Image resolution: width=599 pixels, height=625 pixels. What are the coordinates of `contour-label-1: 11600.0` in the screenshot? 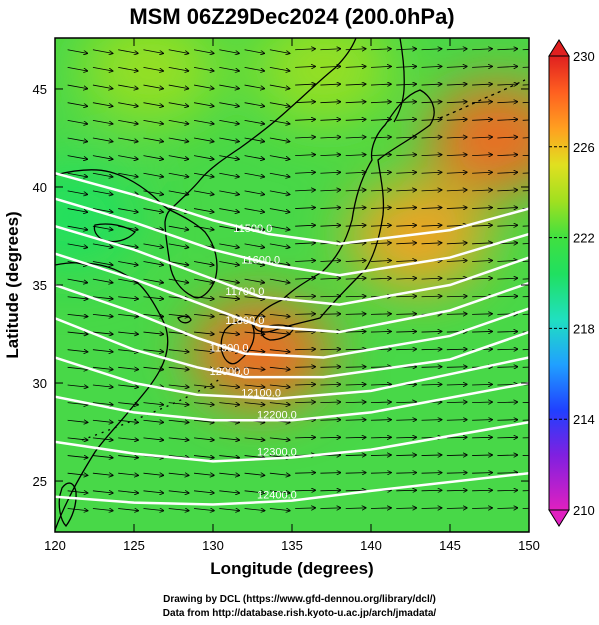 It's located at (260, 260).